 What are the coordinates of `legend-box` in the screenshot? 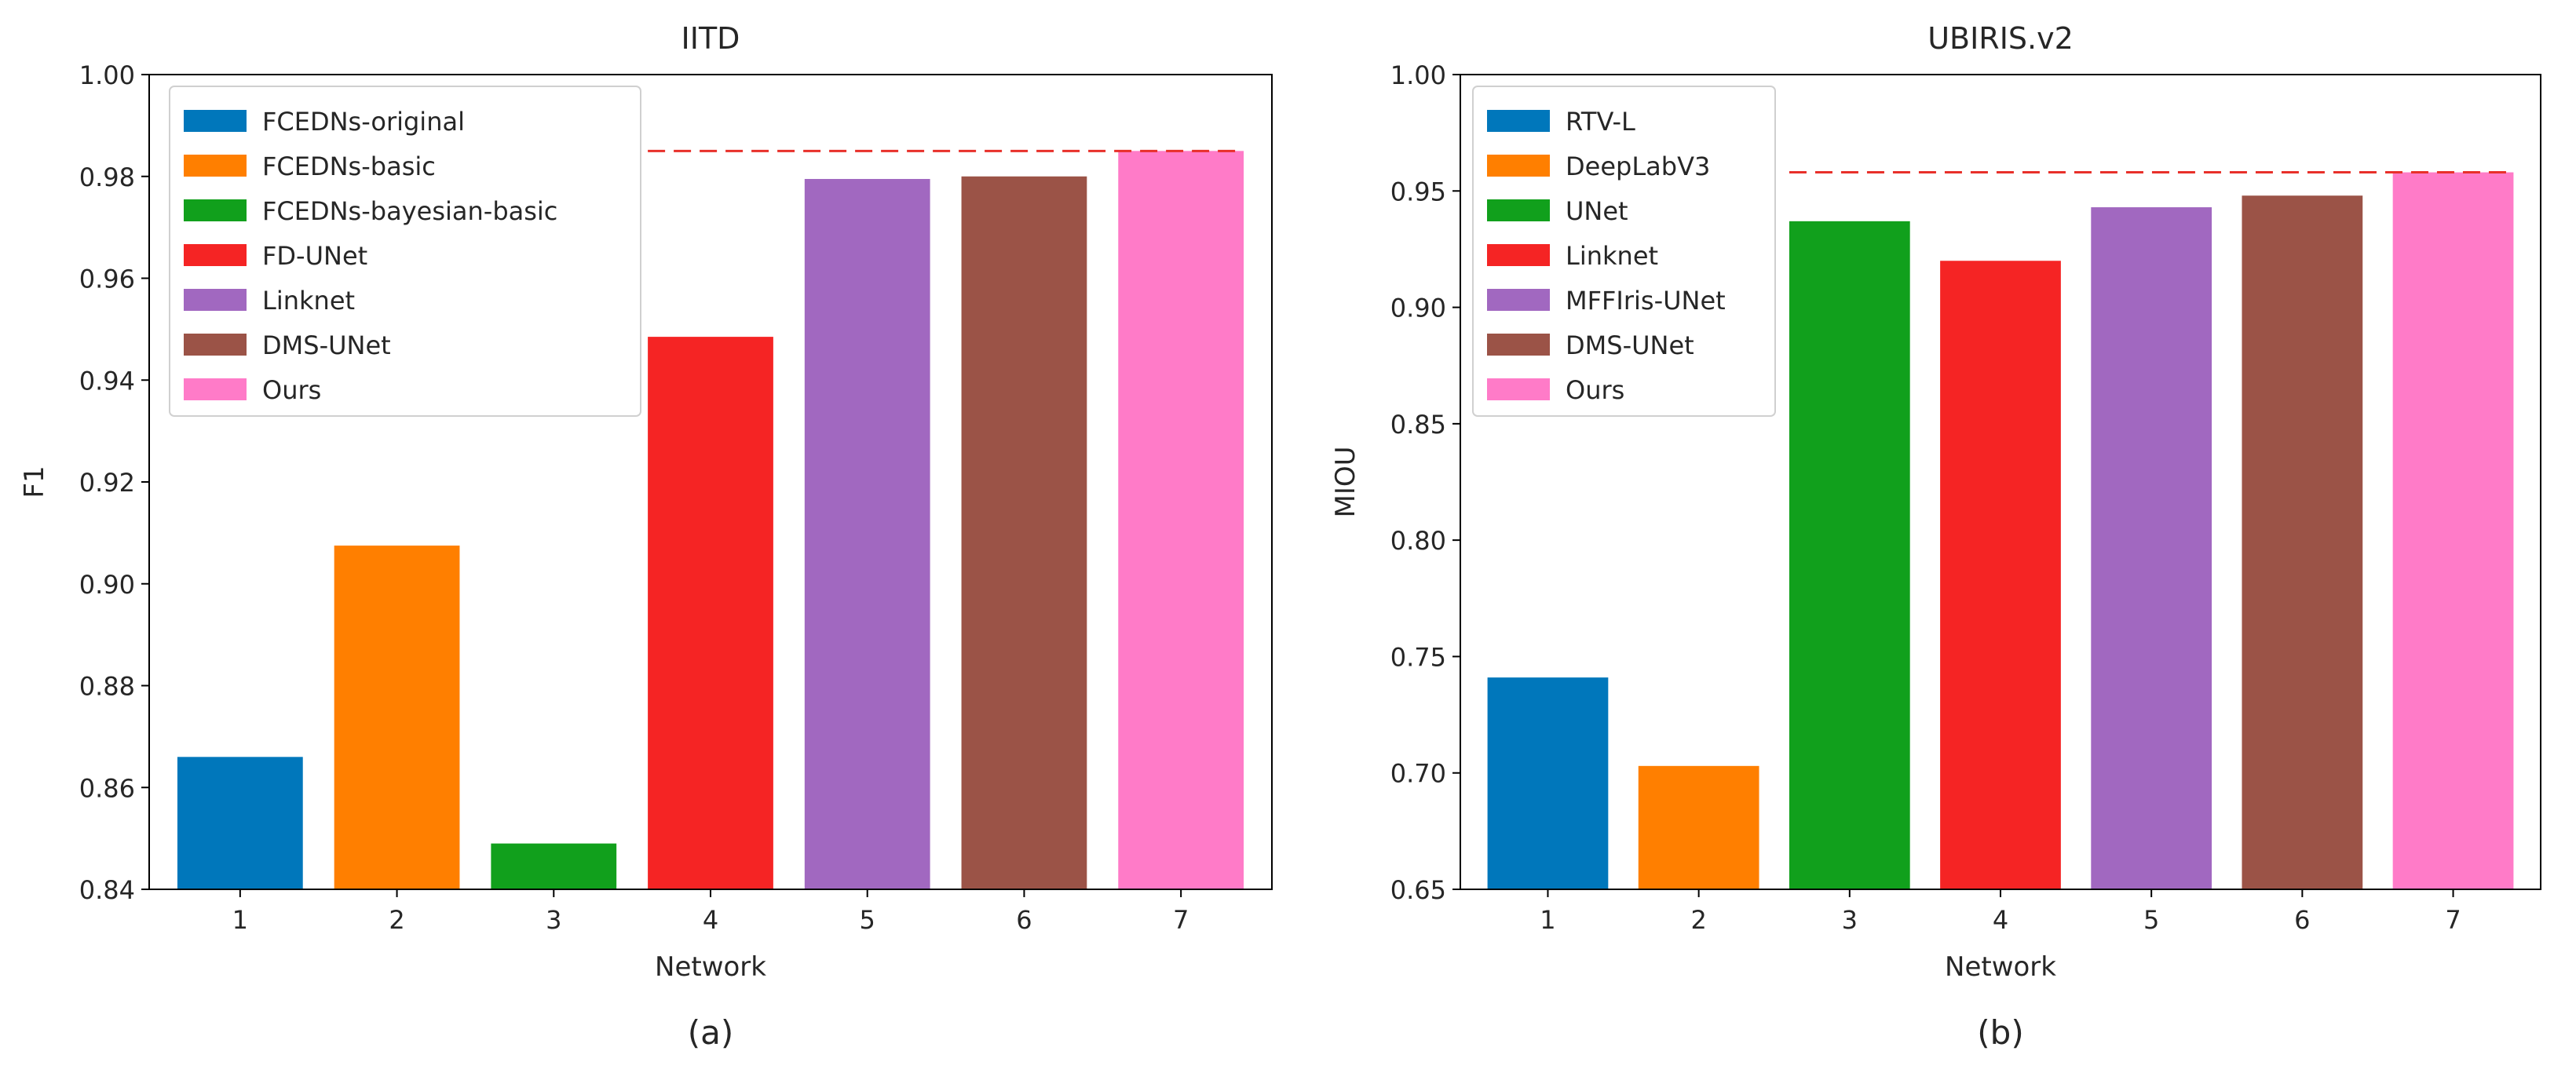 It's located at (405, 252).